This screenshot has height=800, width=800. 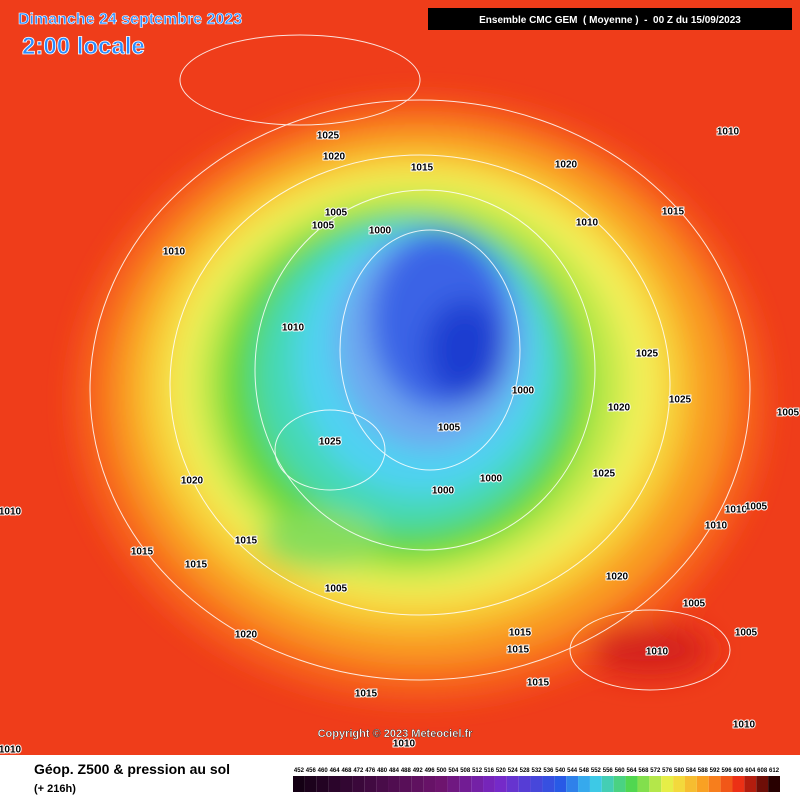 I want to click on scale-label: 560, so click(x=620, y=771).